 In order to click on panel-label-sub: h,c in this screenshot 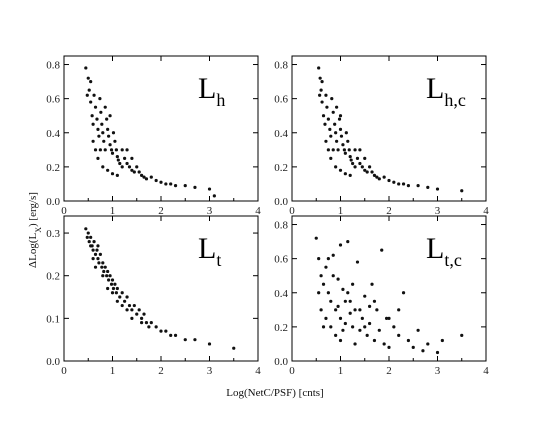, I will do `click(455, 100)`.